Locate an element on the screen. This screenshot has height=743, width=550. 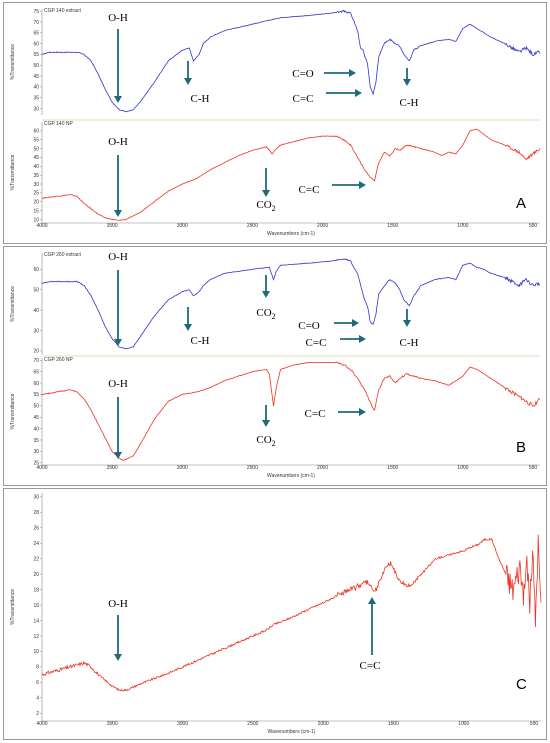
series-name-label: CGP 140 NP is located at coordinates (58, 124).